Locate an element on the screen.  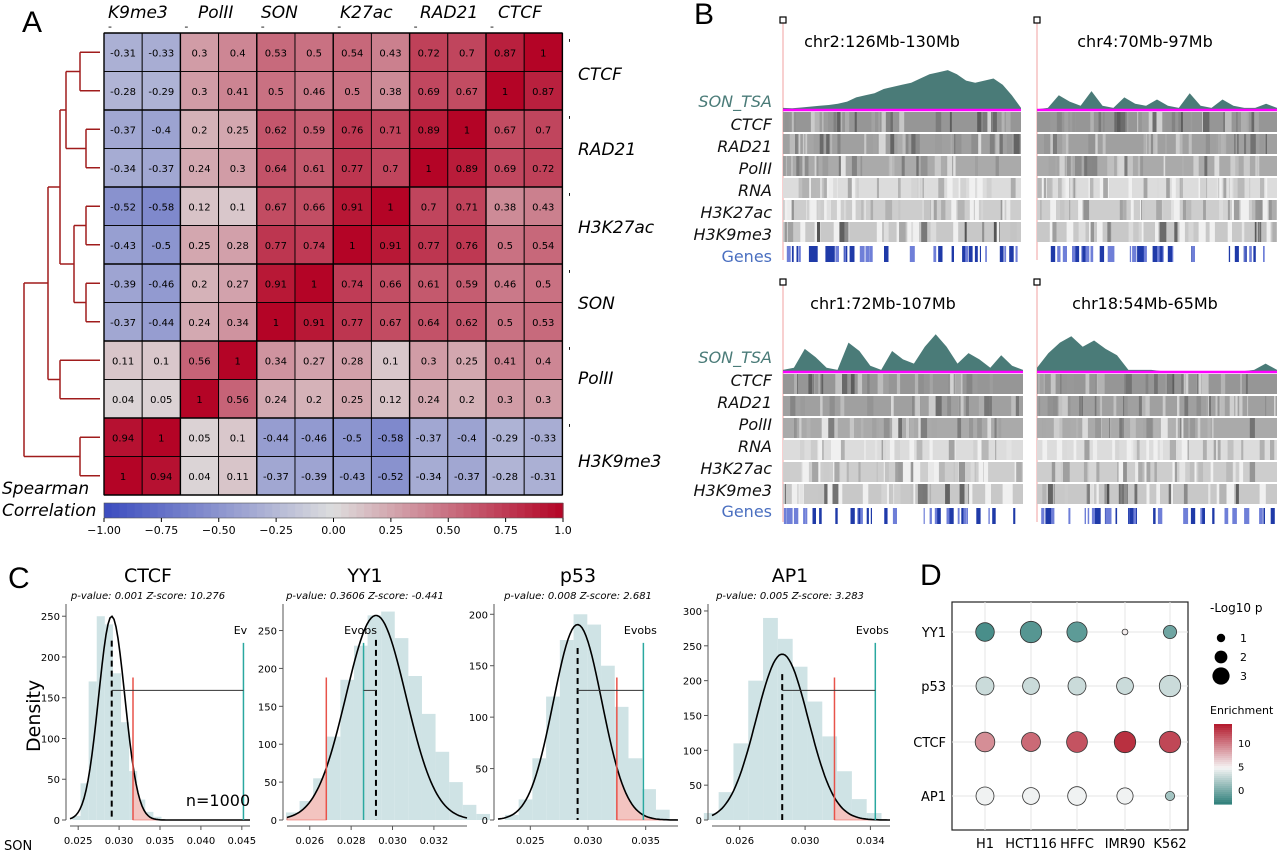
heatmap-cell-value: 0.74 is located at coordinates (314, 246).